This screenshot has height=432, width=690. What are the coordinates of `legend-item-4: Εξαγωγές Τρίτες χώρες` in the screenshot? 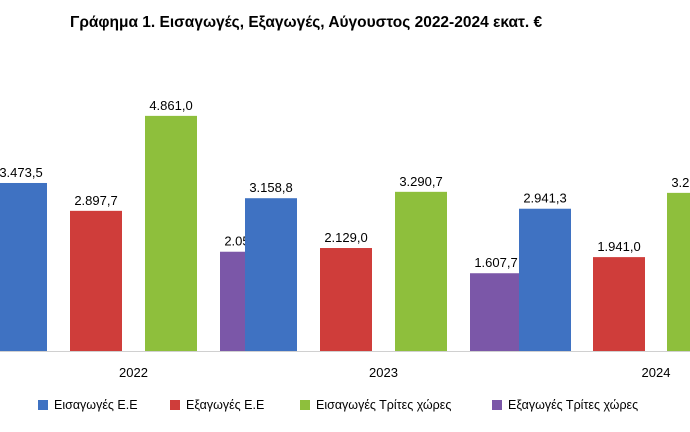 It's located at (565, 405).